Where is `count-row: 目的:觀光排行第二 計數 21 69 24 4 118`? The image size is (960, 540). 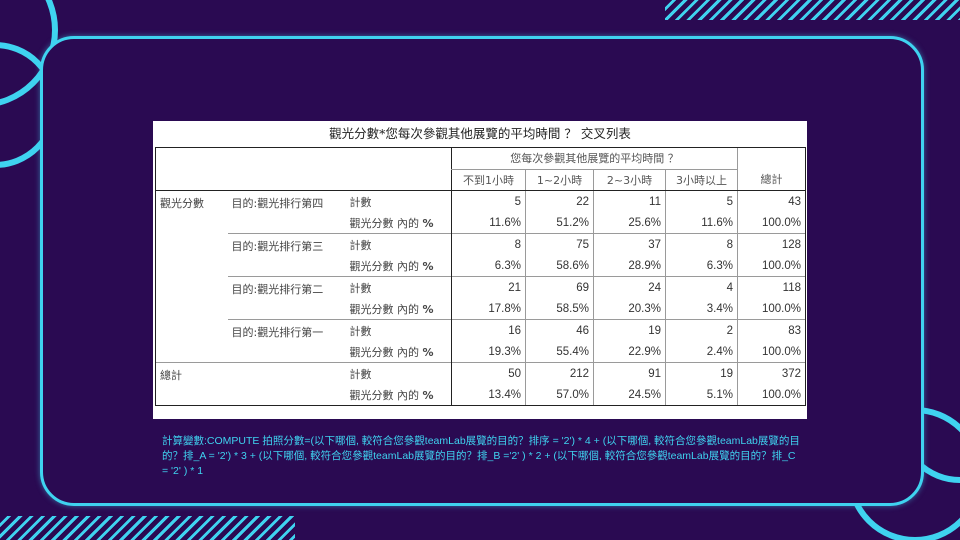 count-row: 目的:觀光排行第二 計數 21 69 24 4 118 is located at coordinates (481, 298).